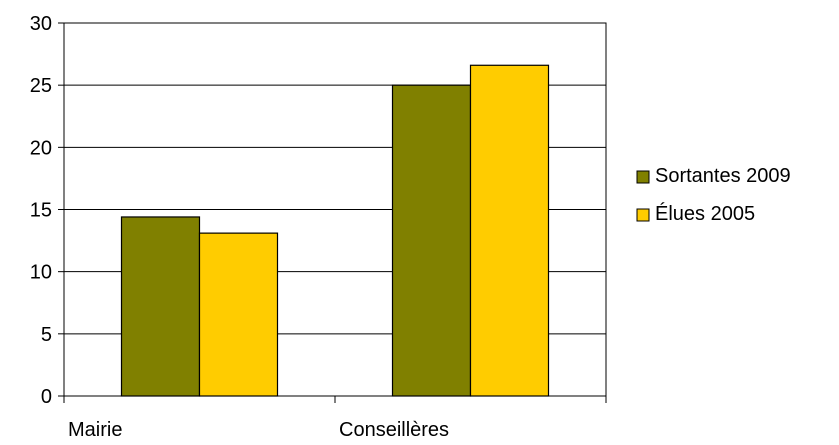 The height and width of the screenshot is (445, 839). I want to click on x-category-label: Mairie, so click(95, 429).